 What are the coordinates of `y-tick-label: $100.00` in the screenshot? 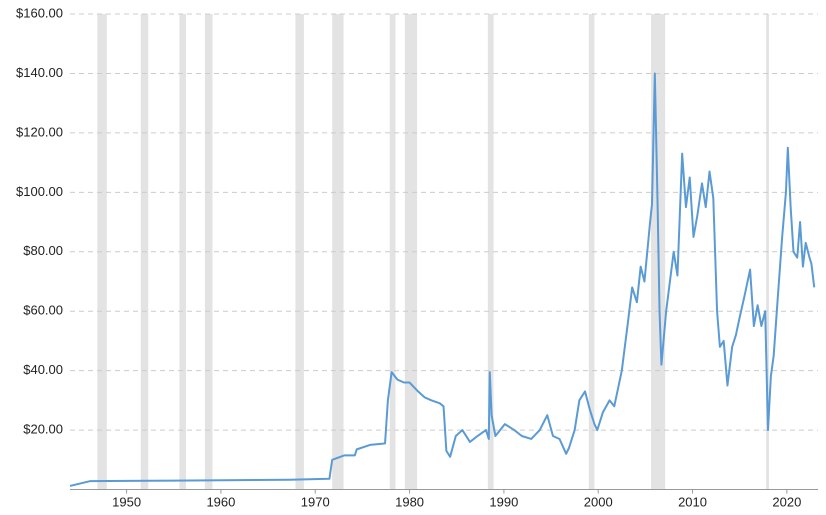 It's located at (39, 191).